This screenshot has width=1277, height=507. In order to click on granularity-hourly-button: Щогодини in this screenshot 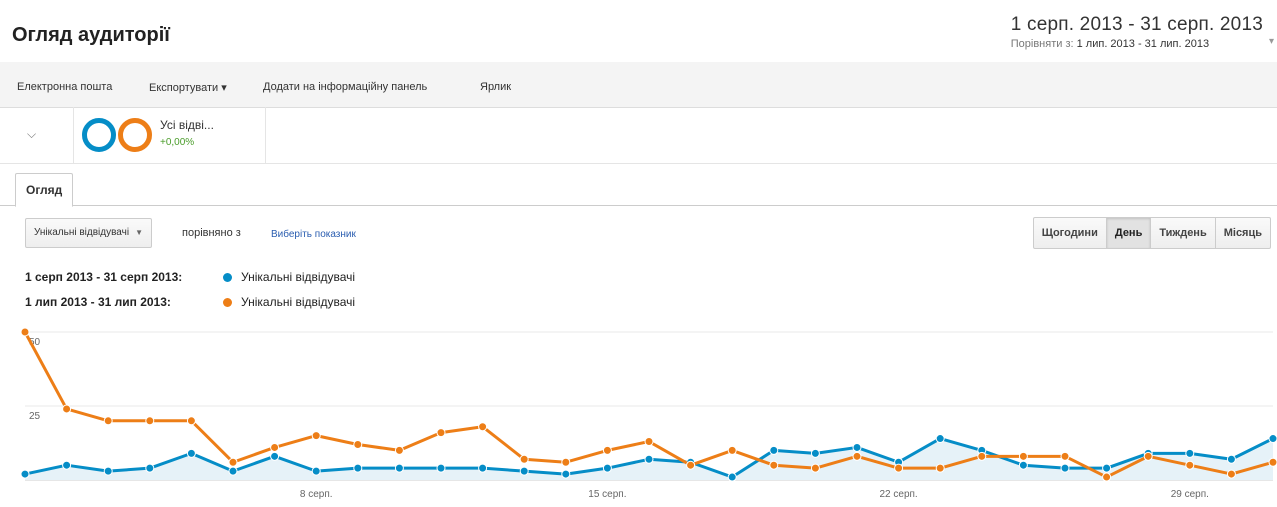, I will do `click(1069, 233)`.